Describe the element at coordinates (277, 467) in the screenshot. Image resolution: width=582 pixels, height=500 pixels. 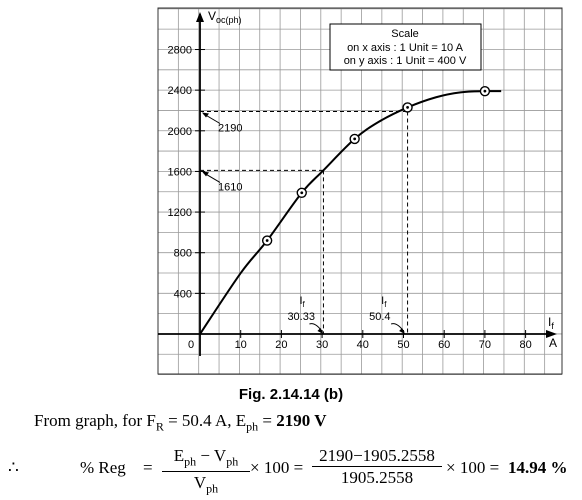
I see `times-100-a: × 100 =` at that location.